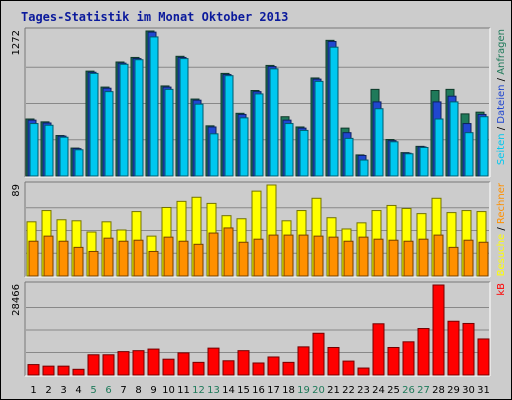  Describe the element at coordinates (16, 300) in the screenshot. I see `kbytes-y-max-label: 28466` at that location.